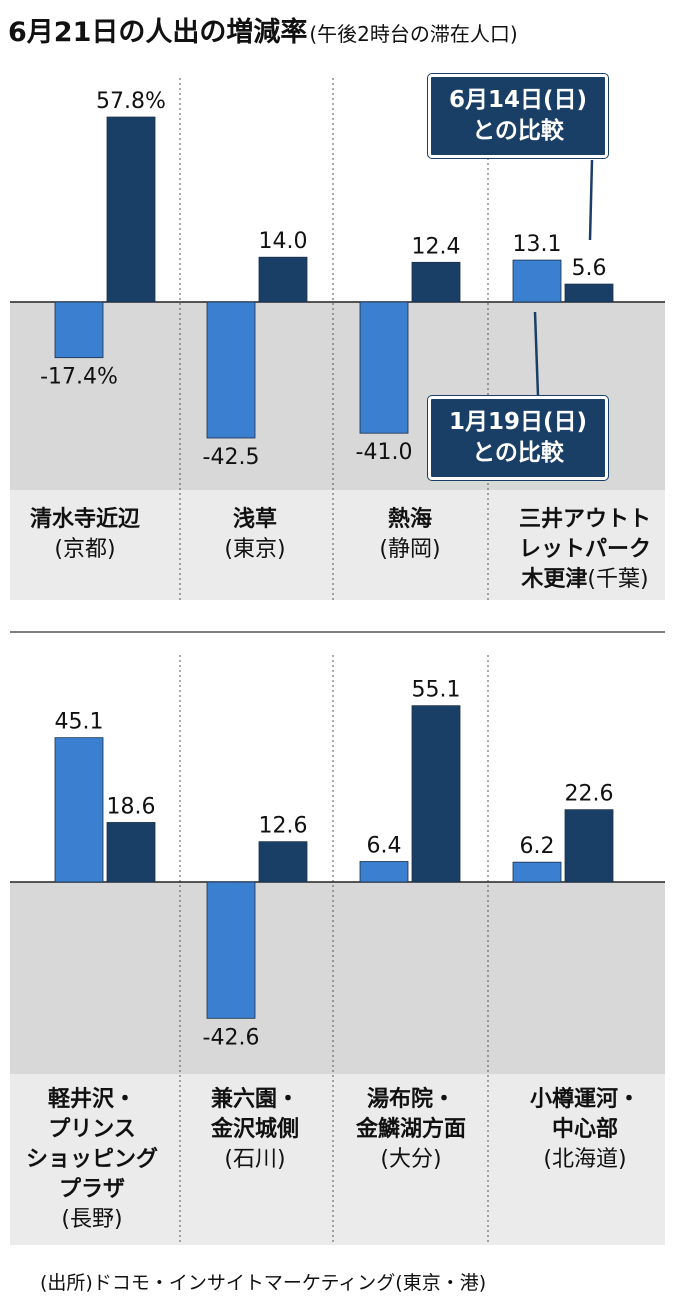 The height and width of the screenshot is (1314, 680). I want to click on negative-region, so click(337, 978).